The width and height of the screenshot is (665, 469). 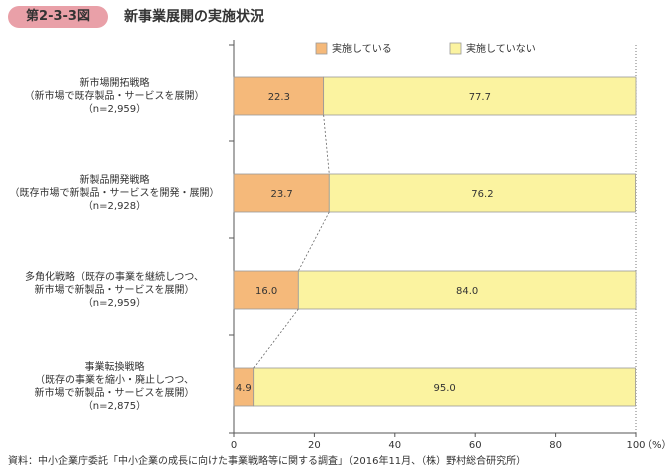 What do you see at coordinates (653, 445) in the screenshot?
I see `x-unit-label: （%）` at bounding box center [653, 445].